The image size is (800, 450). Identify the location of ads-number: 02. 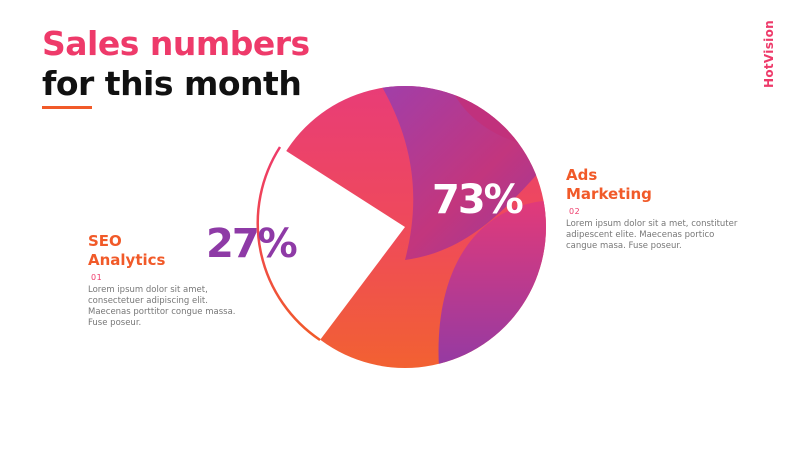
(575, 211).